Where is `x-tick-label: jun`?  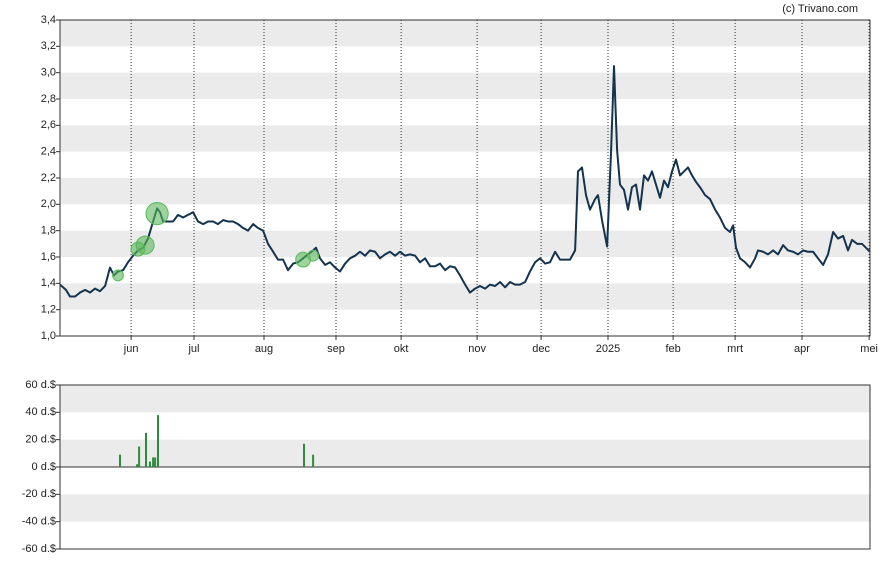 x-tick-label: jun is located at coordinates (131, 349).